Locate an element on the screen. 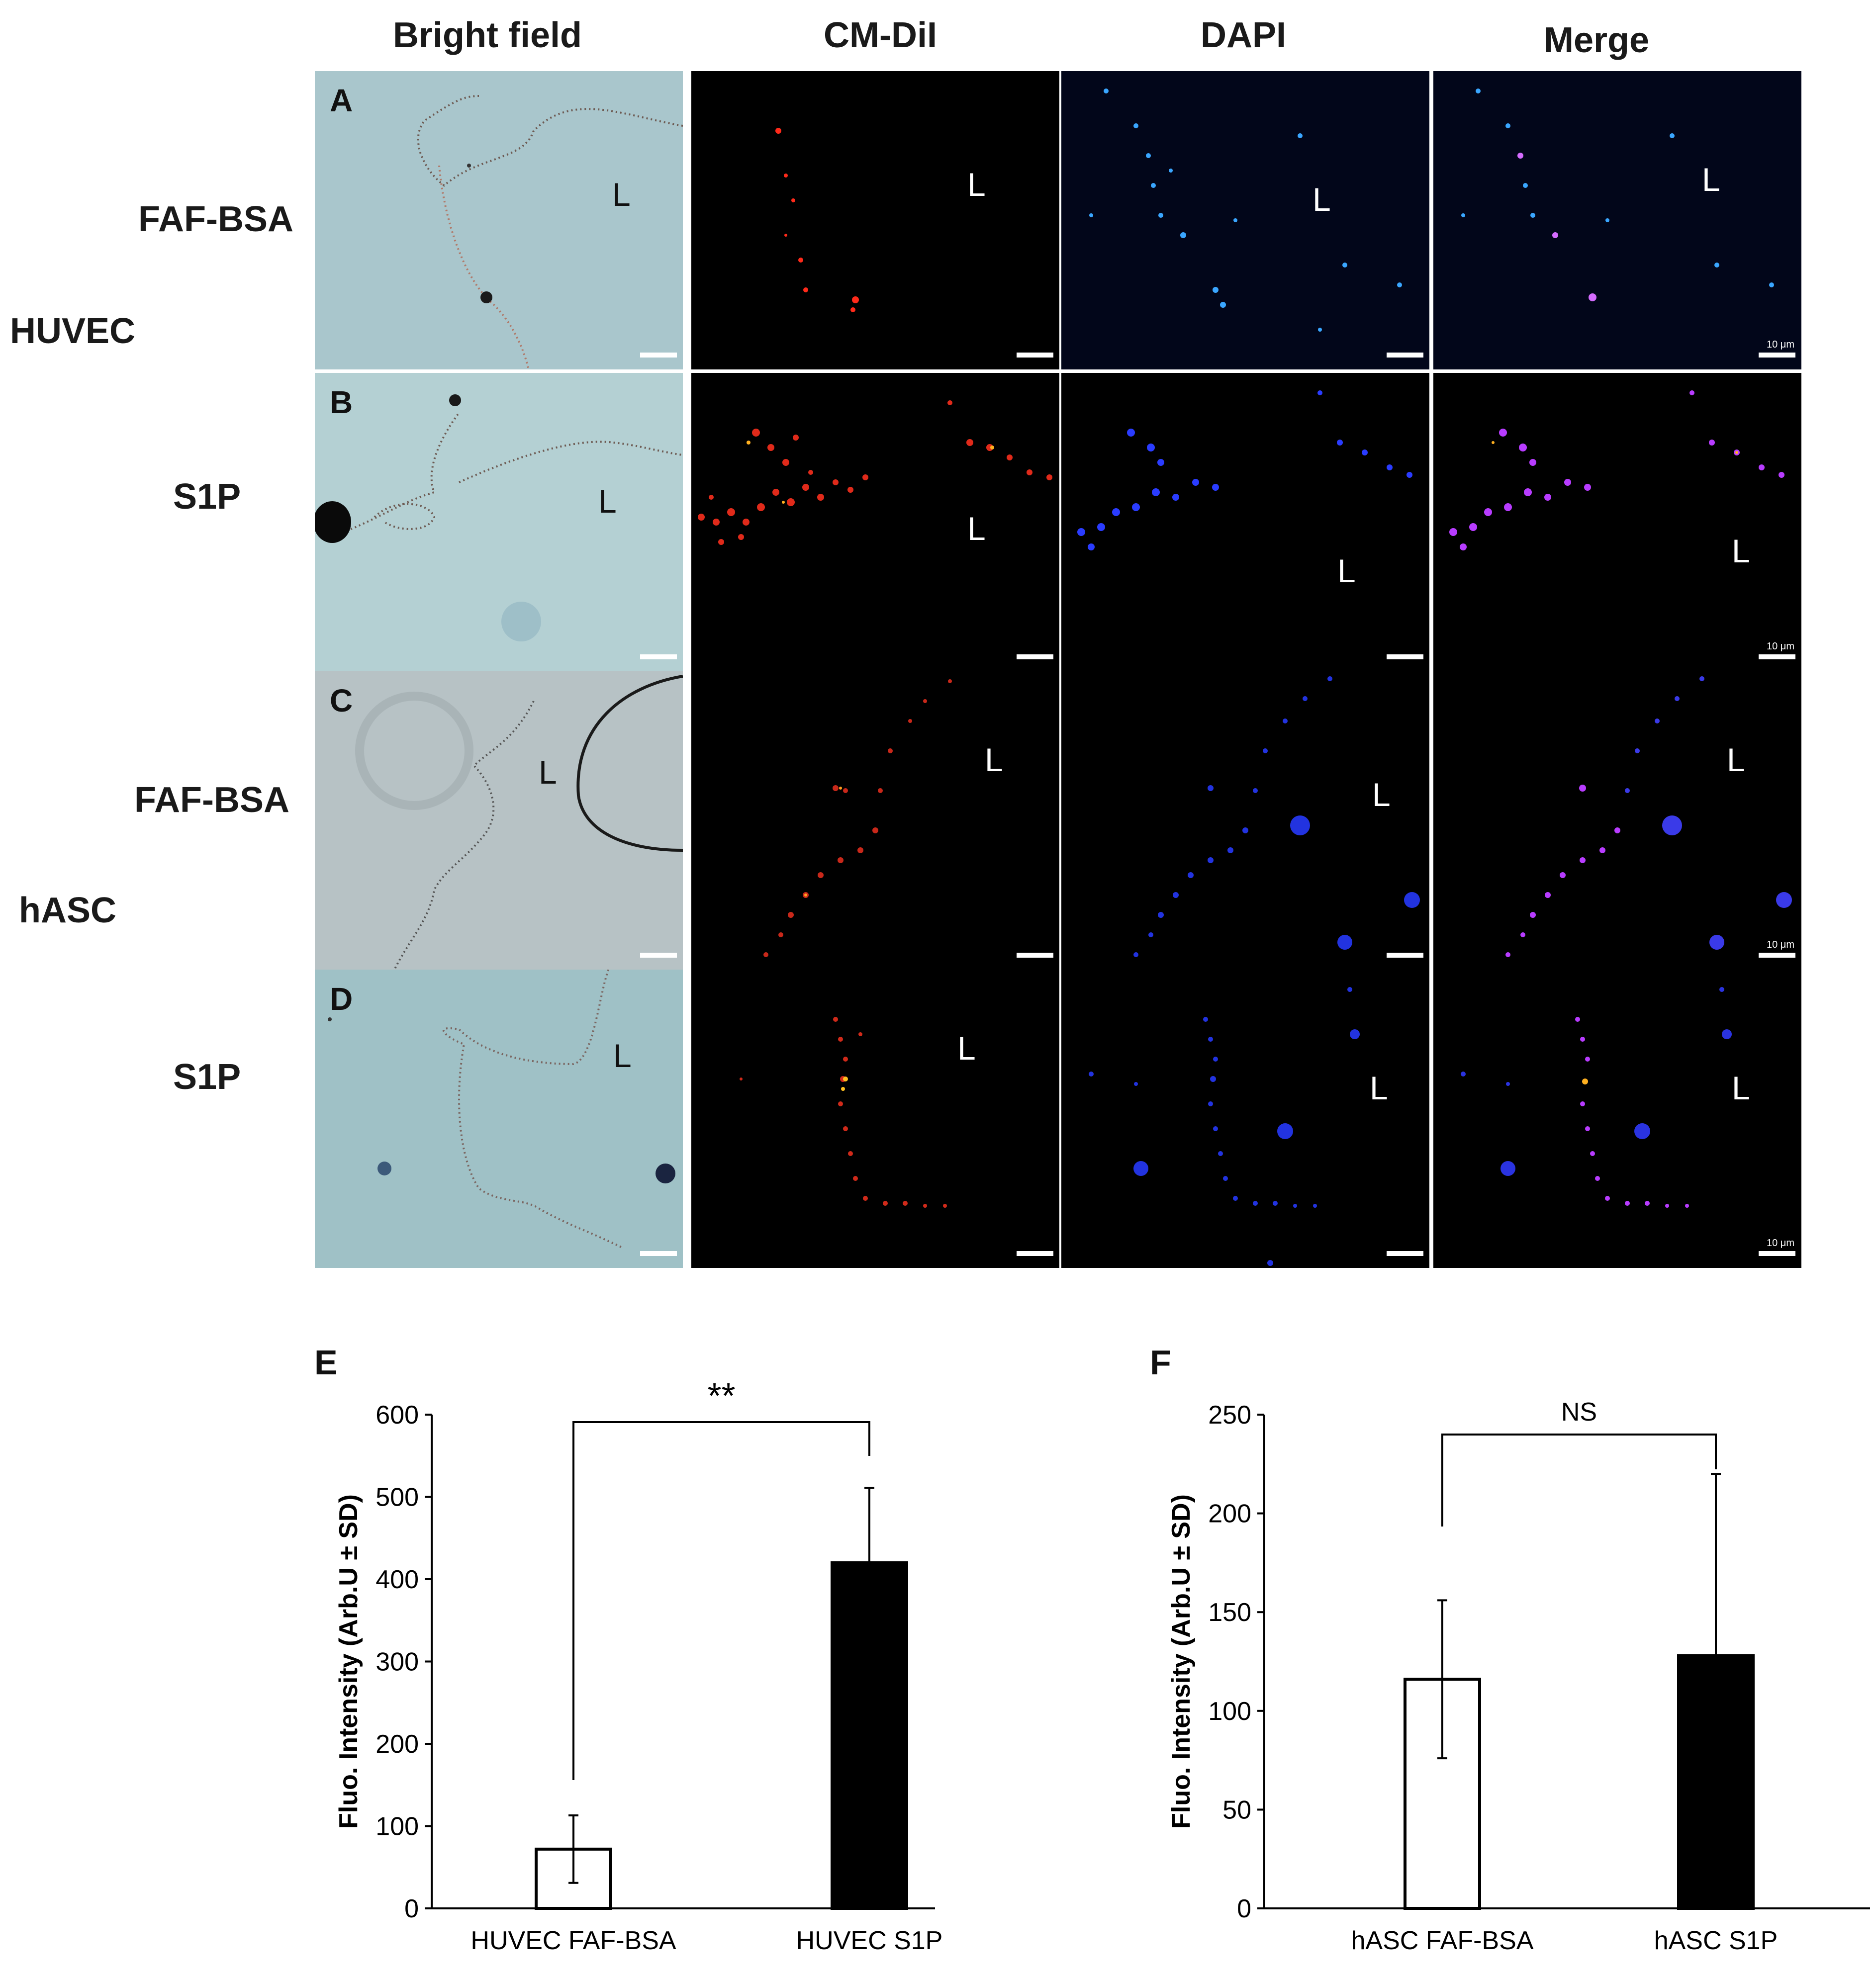 The image size is (1876, 1977). y-tick-label: 300 is located at coordinates (397, 1662).